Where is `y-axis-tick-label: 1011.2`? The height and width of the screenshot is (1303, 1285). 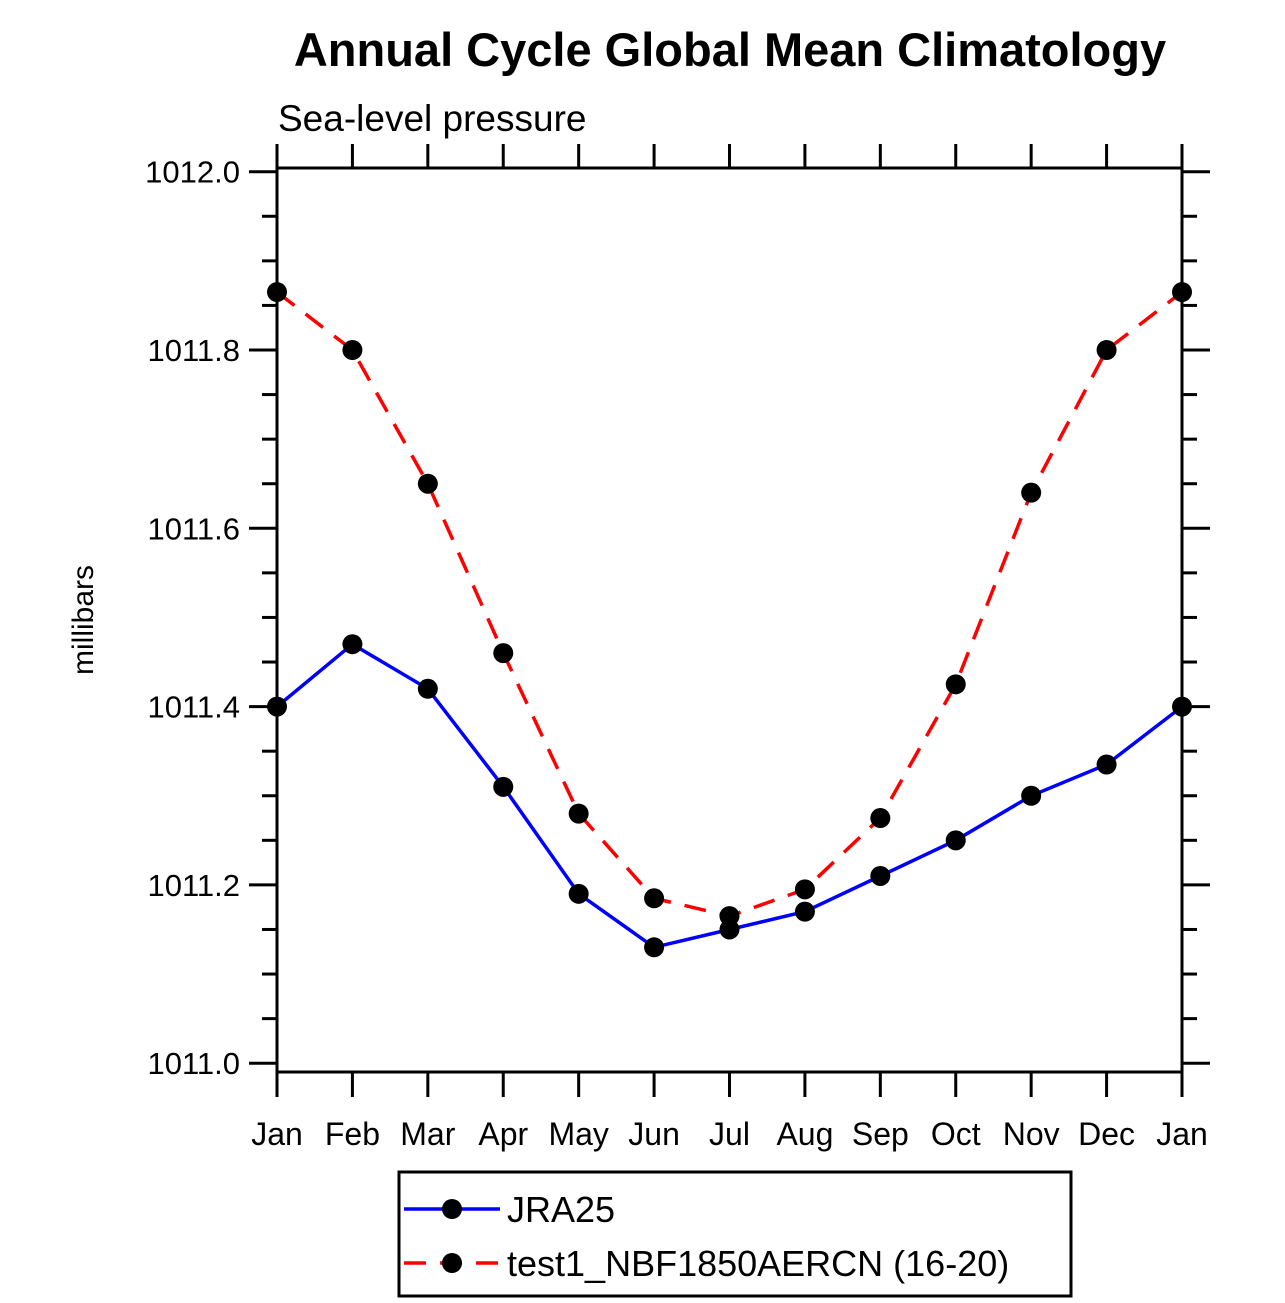
y-axis-tick-label: 1011.2 is located at coordinates (193, 885).